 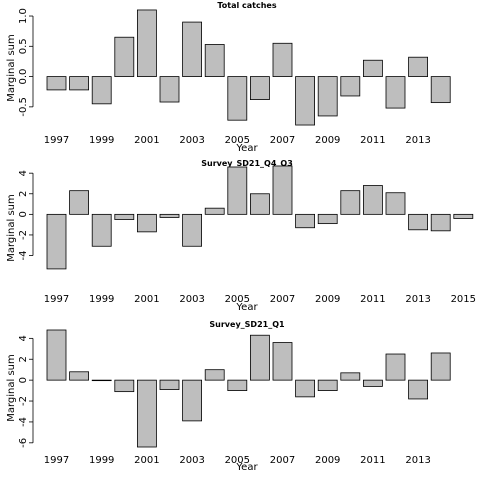 What do you see at coordinates (463, 216) in the screenshot?
I see `bar-2015` at bounding box center [463, 216].